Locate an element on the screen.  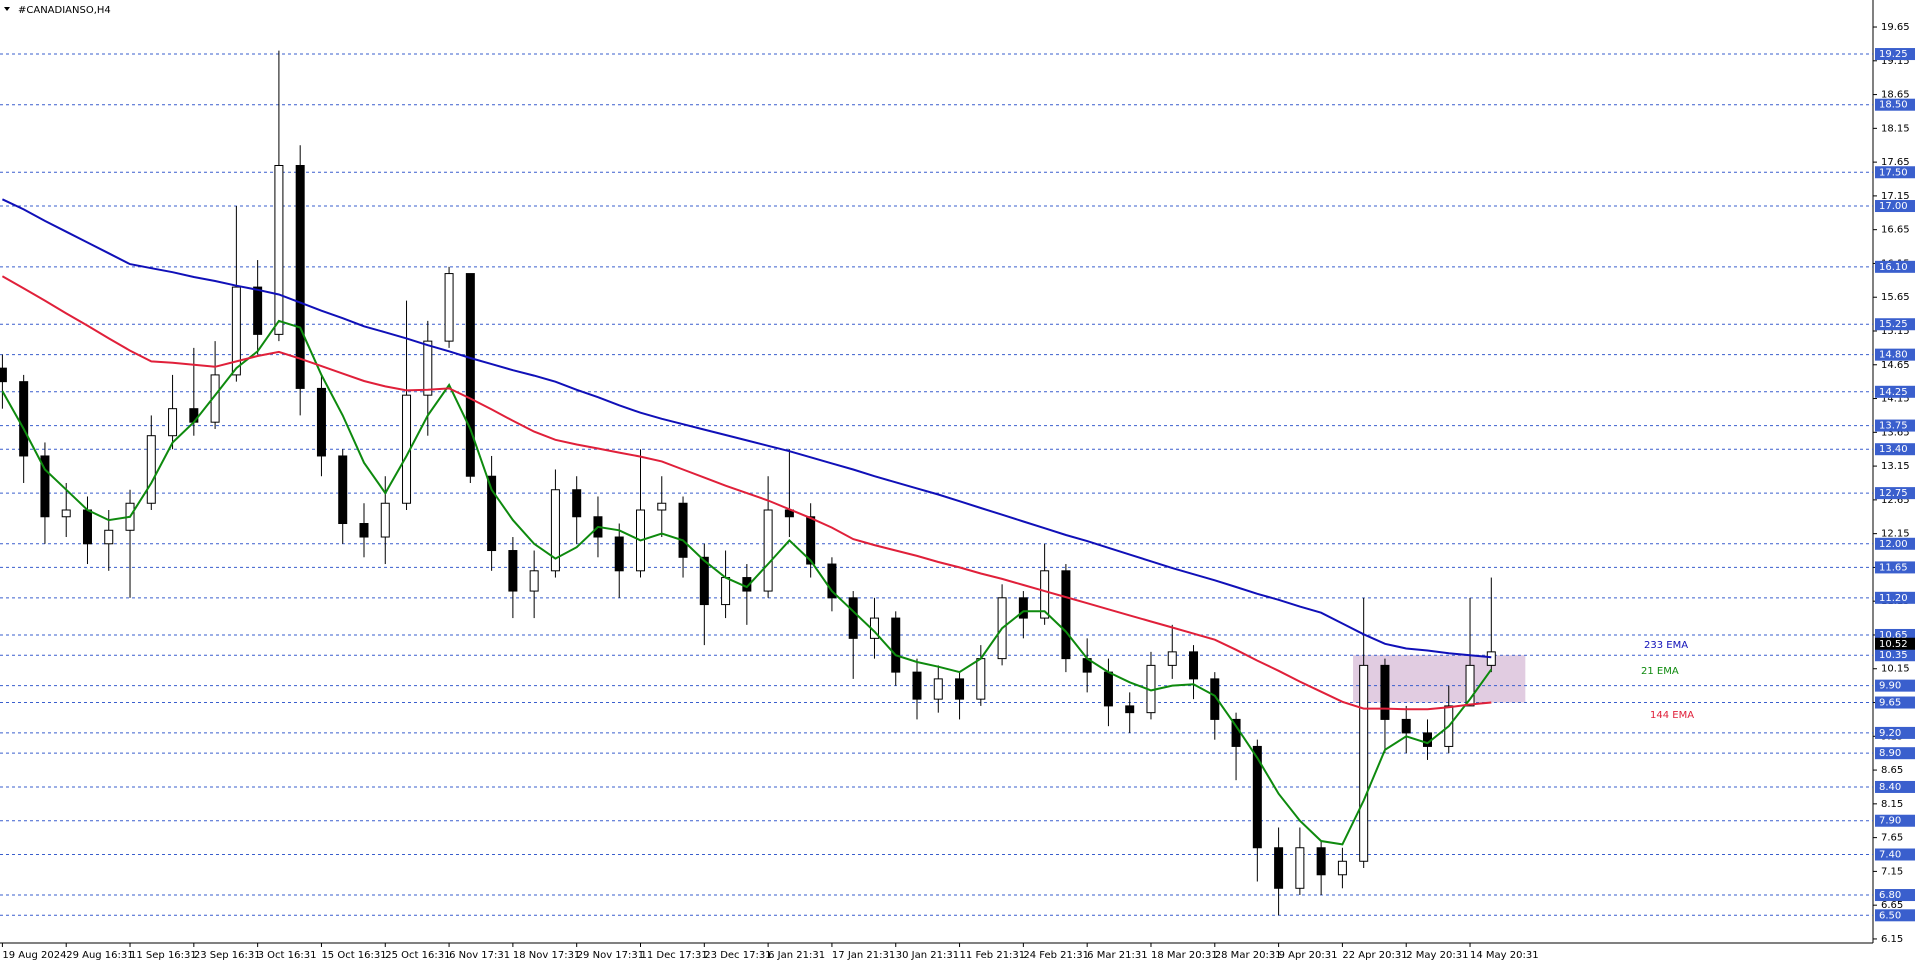
price-marker-box is located at coordinates (1895, 643).